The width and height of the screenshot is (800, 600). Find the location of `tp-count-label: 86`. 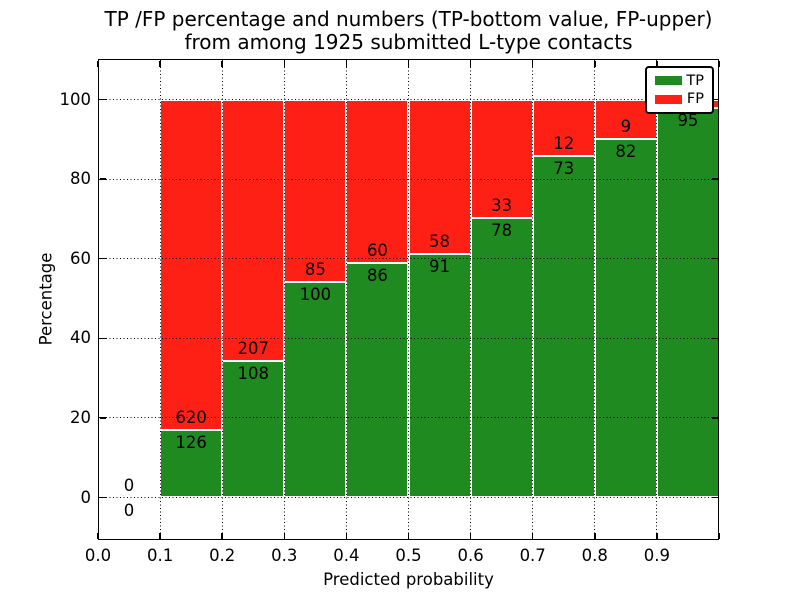

tp-count-label: 86 is located at coordinates (377, 276).